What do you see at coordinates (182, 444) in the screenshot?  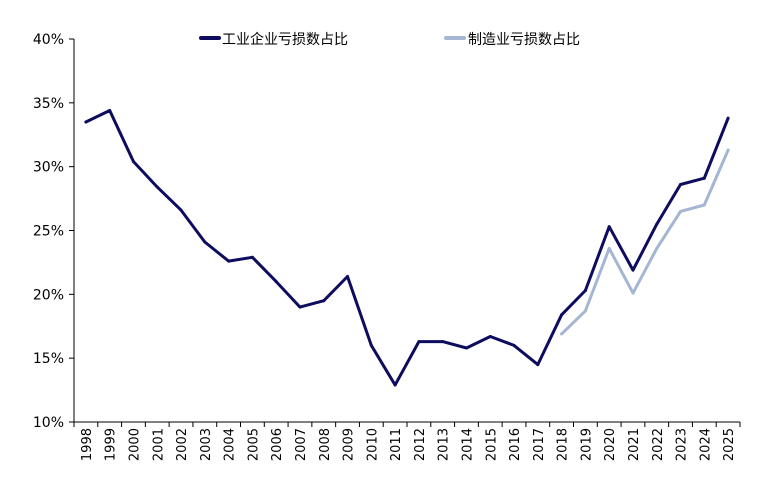 I see `x-tick-label: 2002` at bounding box center [182, 444].